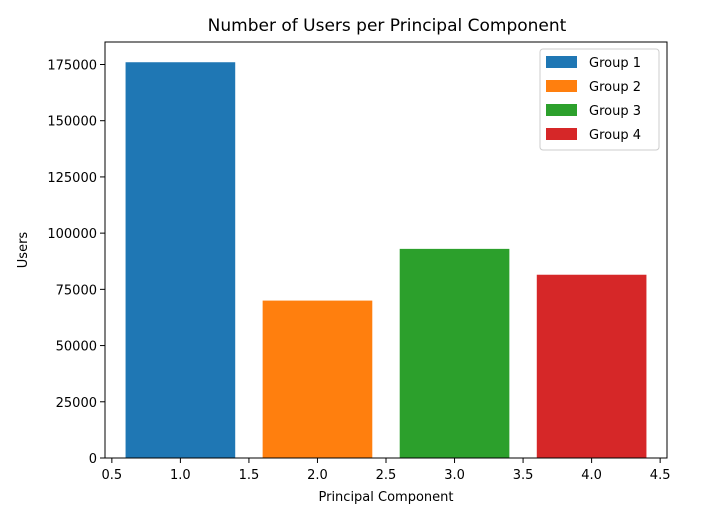 The height and width of the screenshot is (523, 718). What do you see at coordinates (454, 475) in the screenshot?
I see `x-tick-label: 3.0` at bounding box center [454, 475].